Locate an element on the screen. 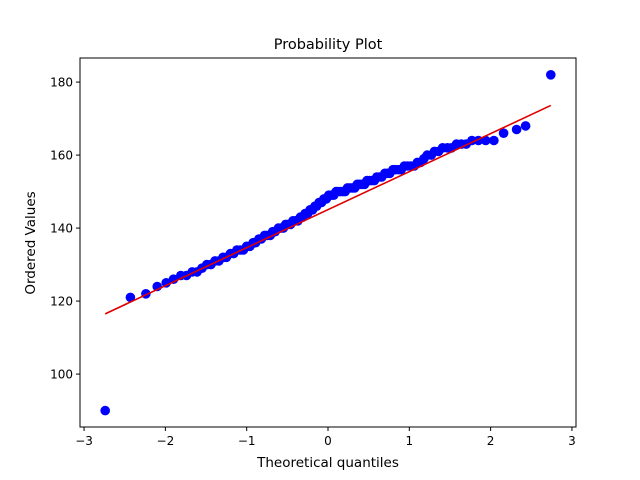 The image size is (640, 480). y-axis-ticks: 100 120 140 160 180 is located at coordinates (65, 229).